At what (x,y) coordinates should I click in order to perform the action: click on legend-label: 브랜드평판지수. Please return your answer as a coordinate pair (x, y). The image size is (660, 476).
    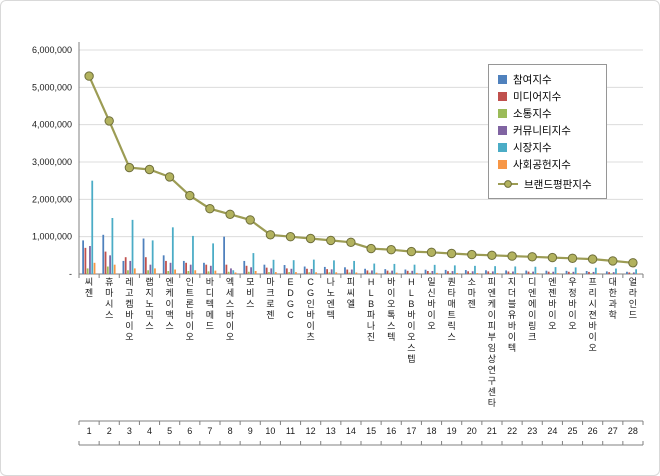
    Looking at the image, I should click on (558, 184).